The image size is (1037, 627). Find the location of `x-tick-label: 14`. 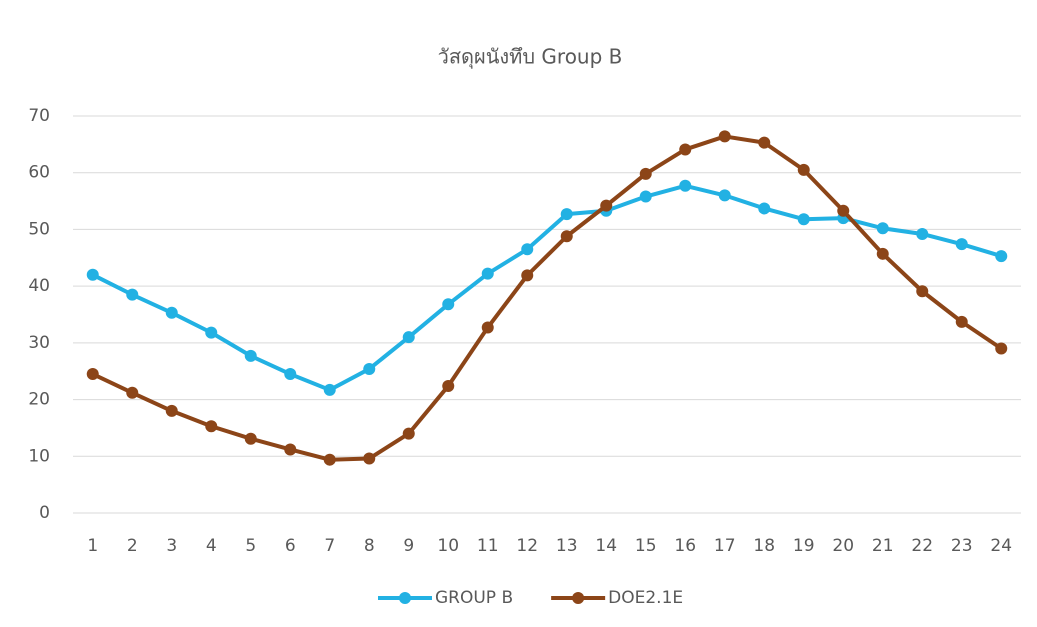

x-tick-label: 14 is located at coordinates (606, 546).